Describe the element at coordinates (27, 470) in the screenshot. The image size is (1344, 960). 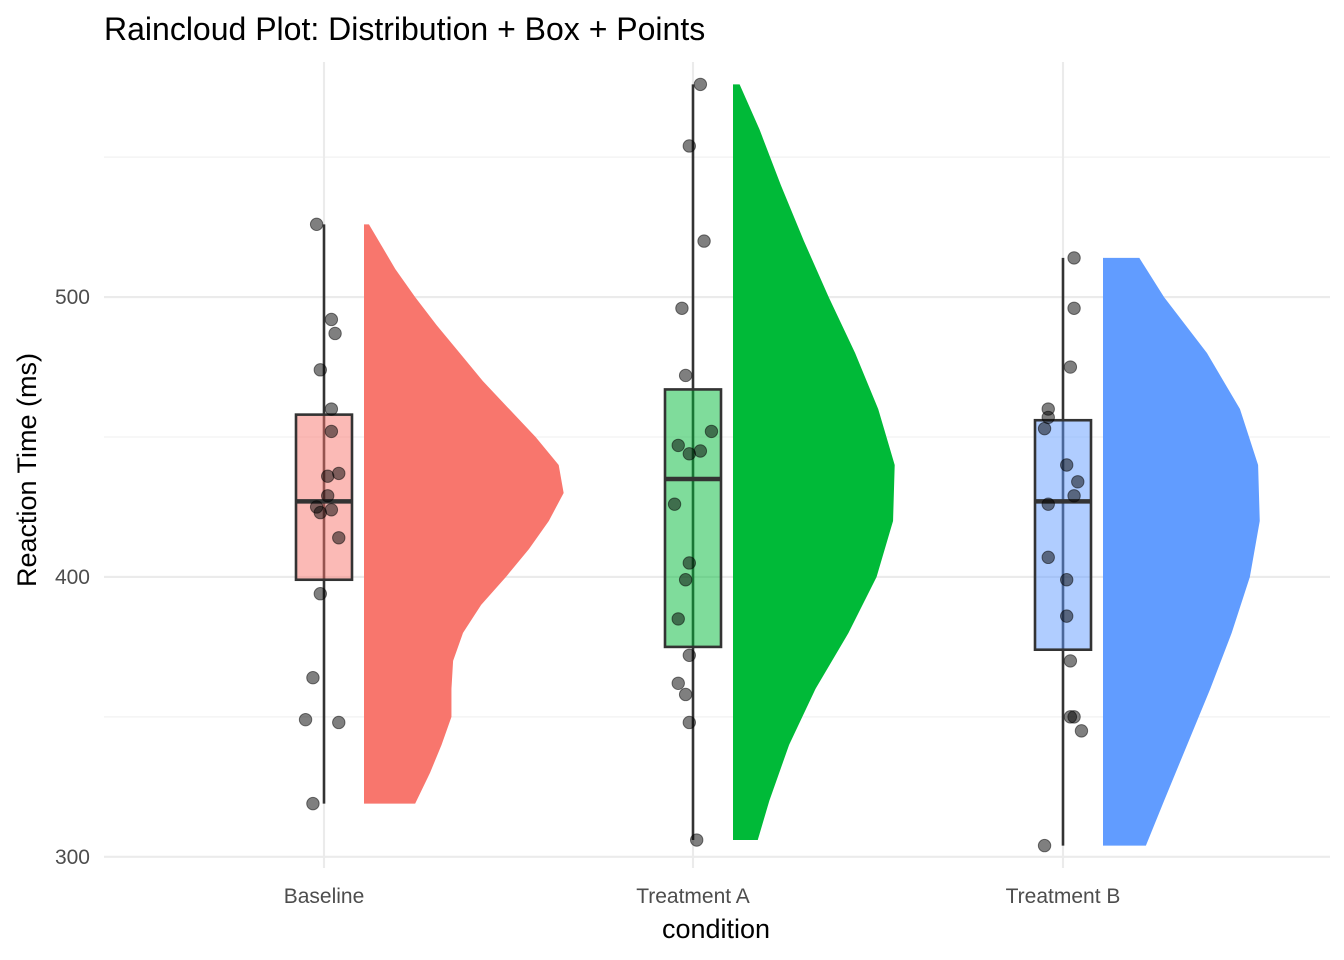
I see `y-axis-title: Reaction Time (ms)` at that location.